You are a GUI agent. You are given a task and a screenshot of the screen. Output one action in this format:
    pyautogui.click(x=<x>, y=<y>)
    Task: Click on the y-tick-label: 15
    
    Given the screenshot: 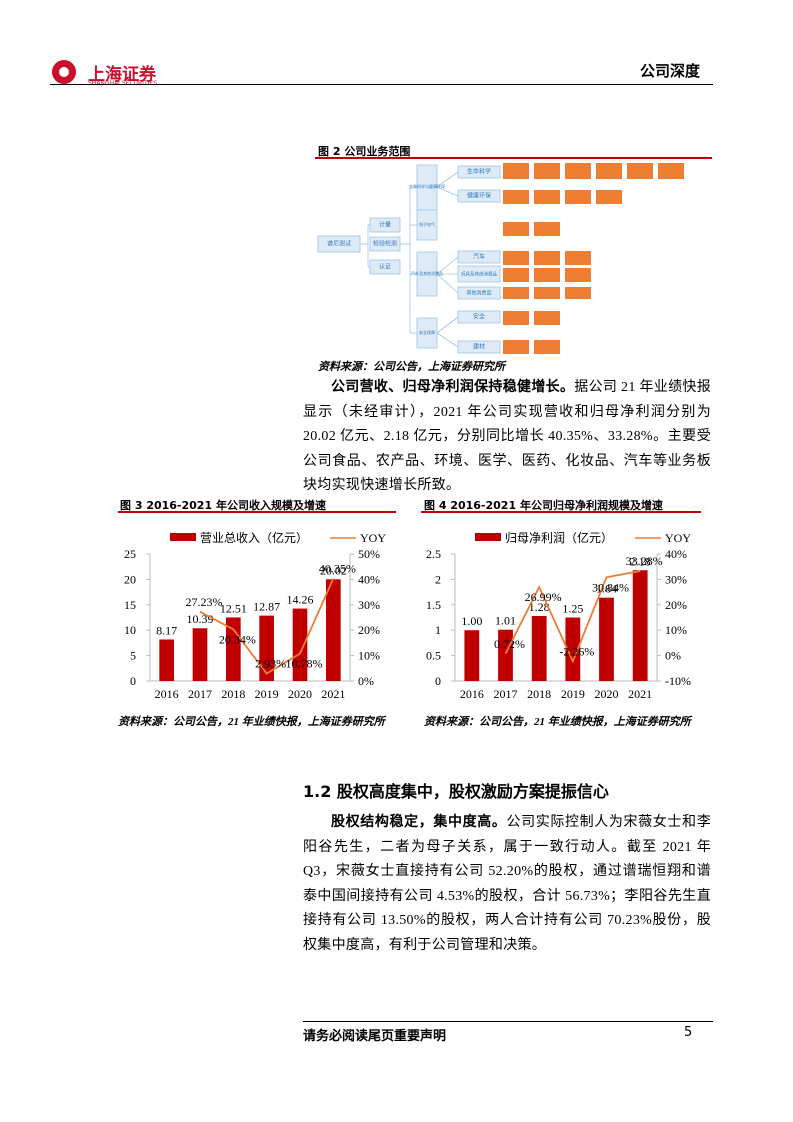 What is the action you would take?
    pyautogui.click(x=130, y=605)
    